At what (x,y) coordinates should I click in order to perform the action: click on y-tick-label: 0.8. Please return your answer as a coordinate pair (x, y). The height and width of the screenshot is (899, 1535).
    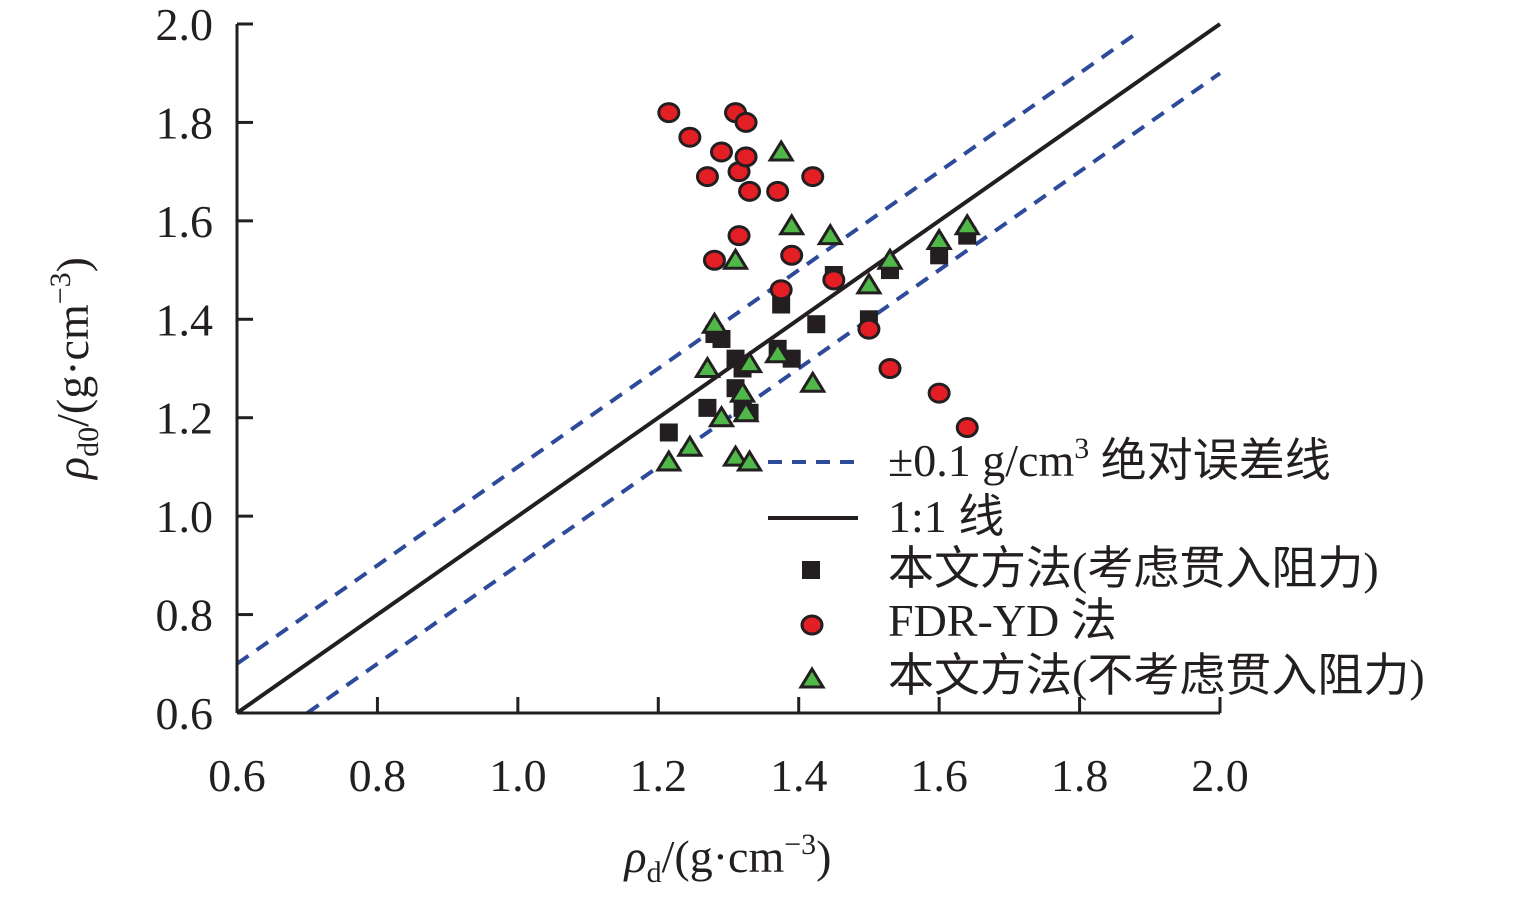
    Looking at the image, I should click on (185, 615).